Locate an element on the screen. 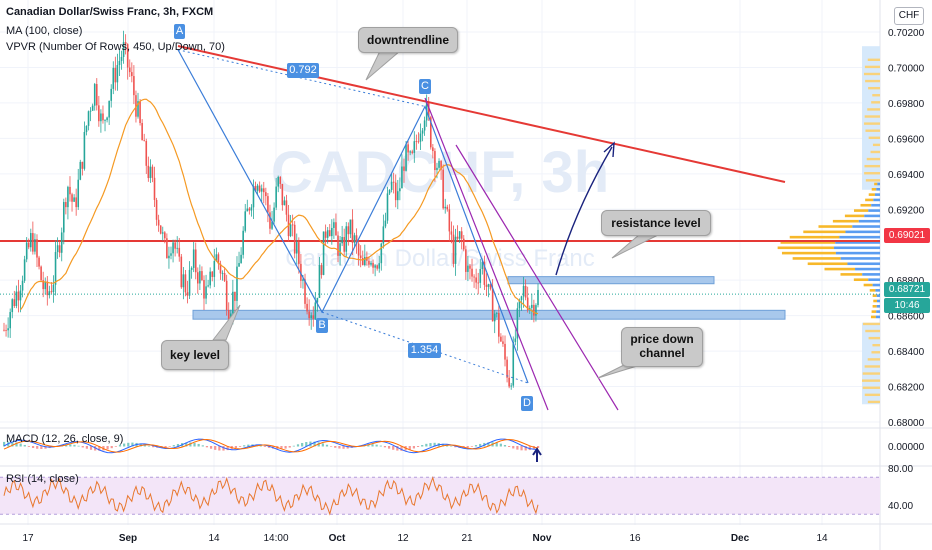 The height and width of the screenshot is (550, 932). time-tick-label: 17 is located at coordinates (28, 538).